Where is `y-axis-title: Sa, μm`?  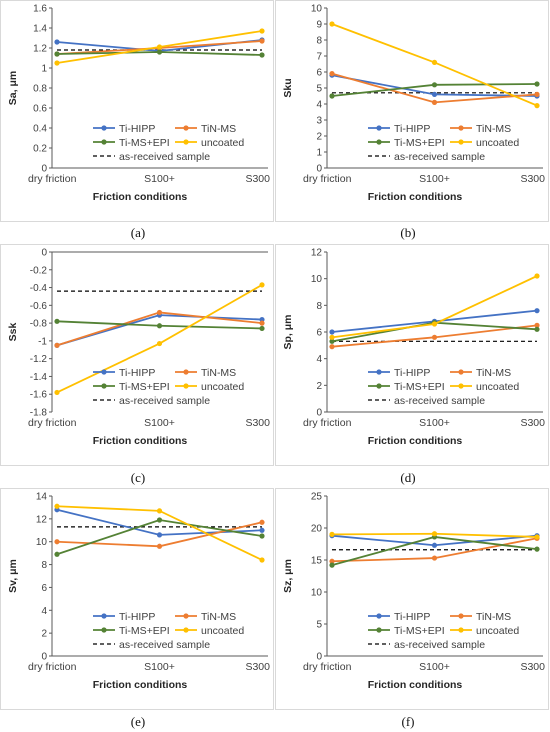 y-axis-title: Sa, μm is located at coordinates (13, 88).